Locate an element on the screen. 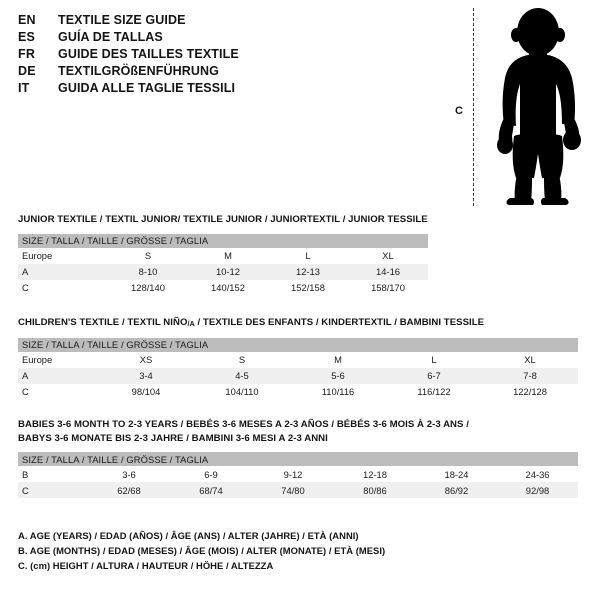  language-row-en: EN TEXTILE SIZE GUIDE is located at coordinates (228, 21).